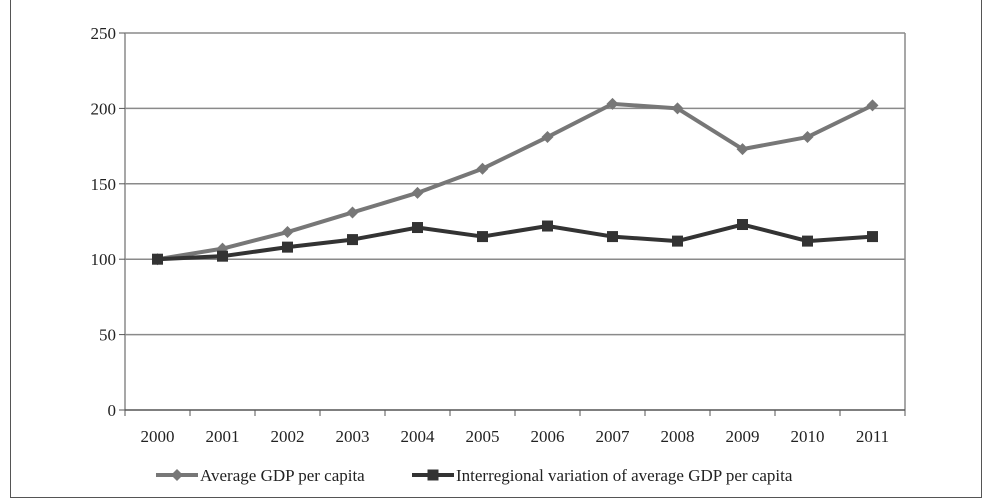 Image resolution: width=983 pixels, height=499 pixels. Describe the element at coordinates (104, 259) in the screenshot. I see `y-tick-label: 100` at that location.